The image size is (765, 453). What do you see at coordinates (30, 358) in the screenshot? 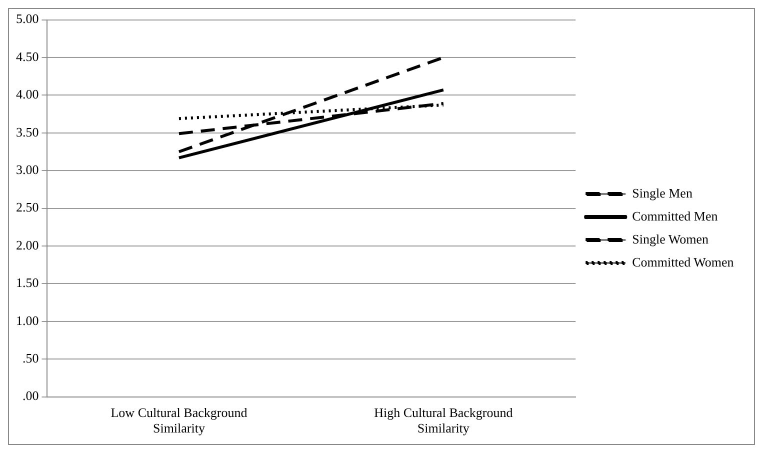
I see `y-tick-label: .50` at bounding box center [30, 358].